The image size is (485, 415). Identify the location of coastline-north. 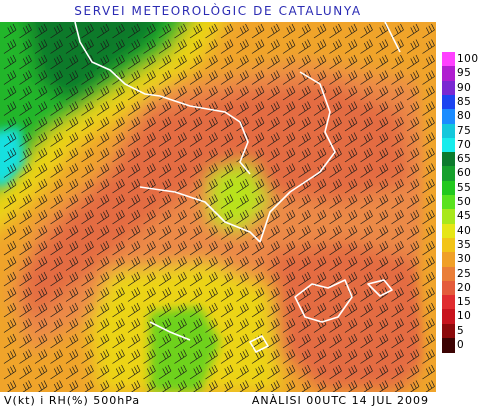
(205, 135).